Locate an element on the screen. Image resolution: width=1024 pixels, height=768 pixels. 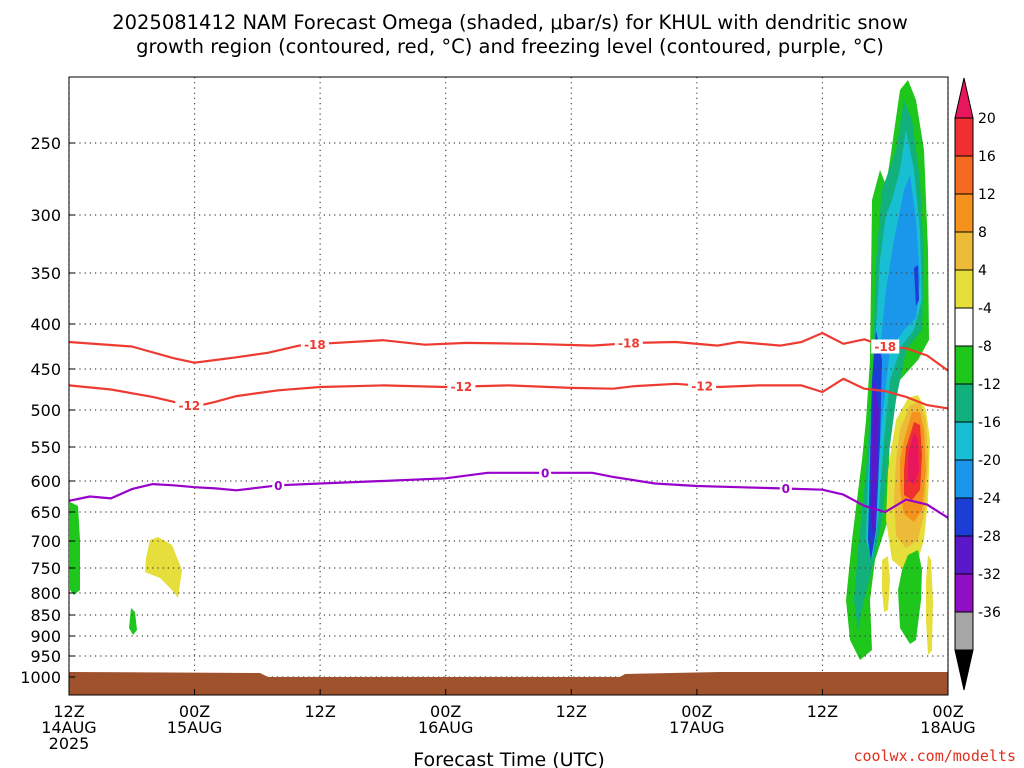
colorbar-label: -16 is located at coordinates (989, 423).